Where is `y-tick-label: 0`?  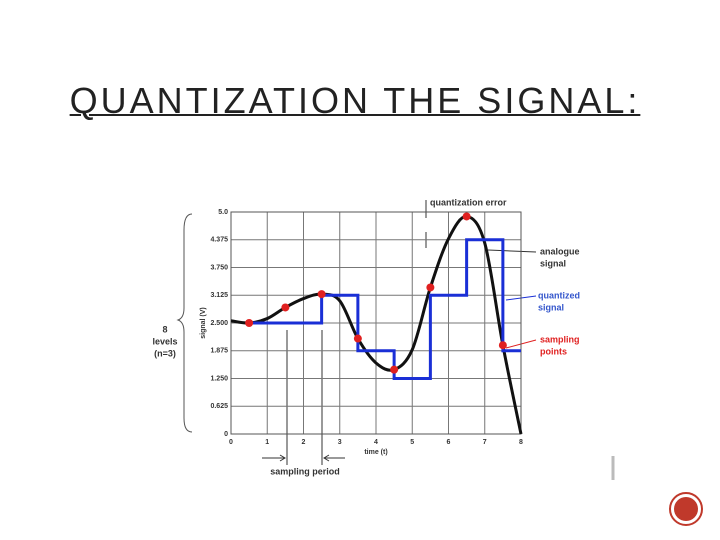
y-tick-label: 0 is located at coordinates (226, 434).